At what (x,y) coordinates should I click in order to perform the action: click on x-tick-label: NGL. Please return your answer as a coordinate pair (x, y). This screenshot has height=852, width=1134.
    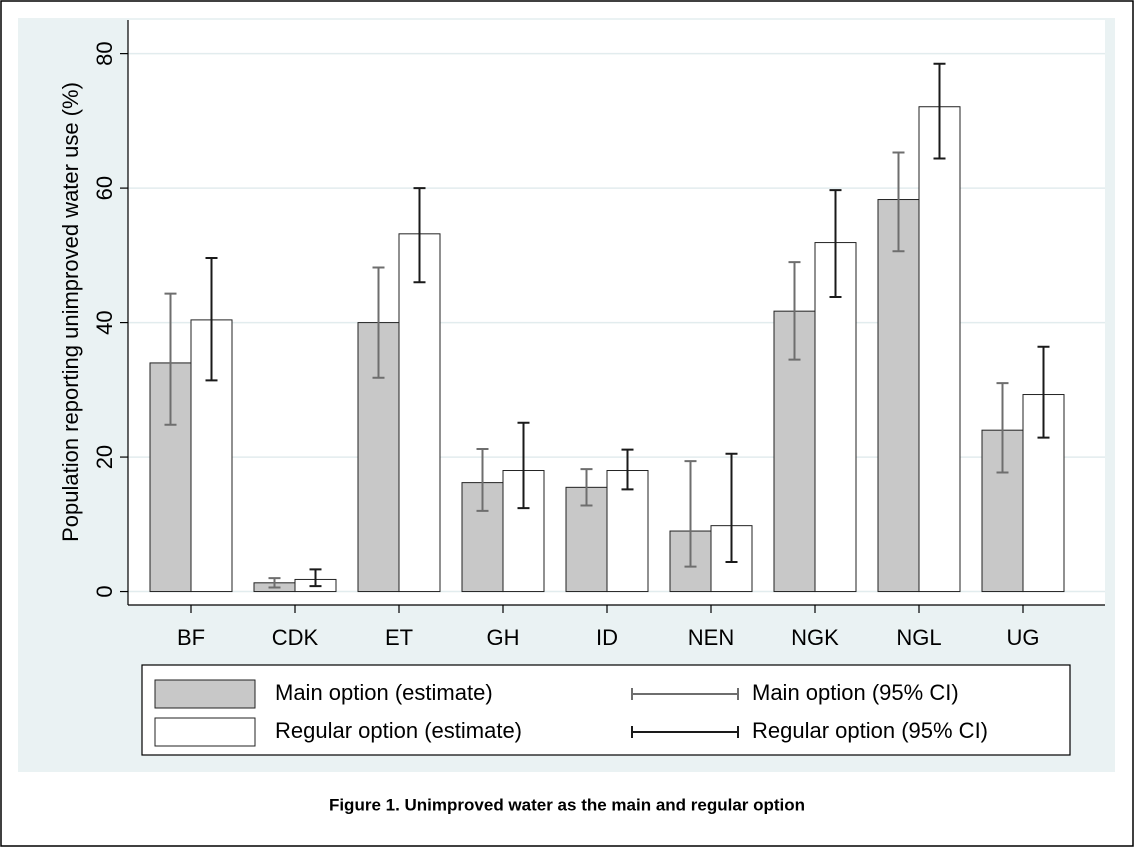
    Looking at the image, I should click on (918, 637).